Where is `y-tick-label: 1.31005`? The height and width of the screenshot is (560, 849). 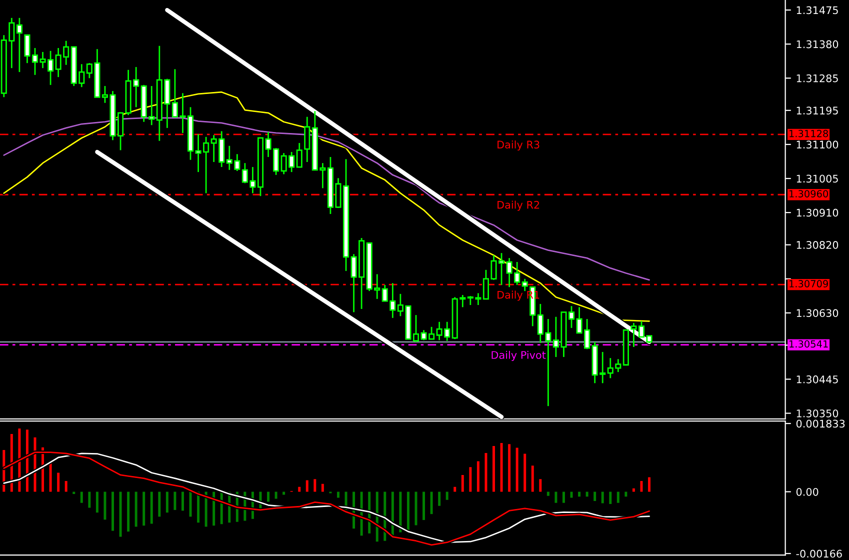
y-tick-label: 1.31005 is located at coordinates (817, 178).